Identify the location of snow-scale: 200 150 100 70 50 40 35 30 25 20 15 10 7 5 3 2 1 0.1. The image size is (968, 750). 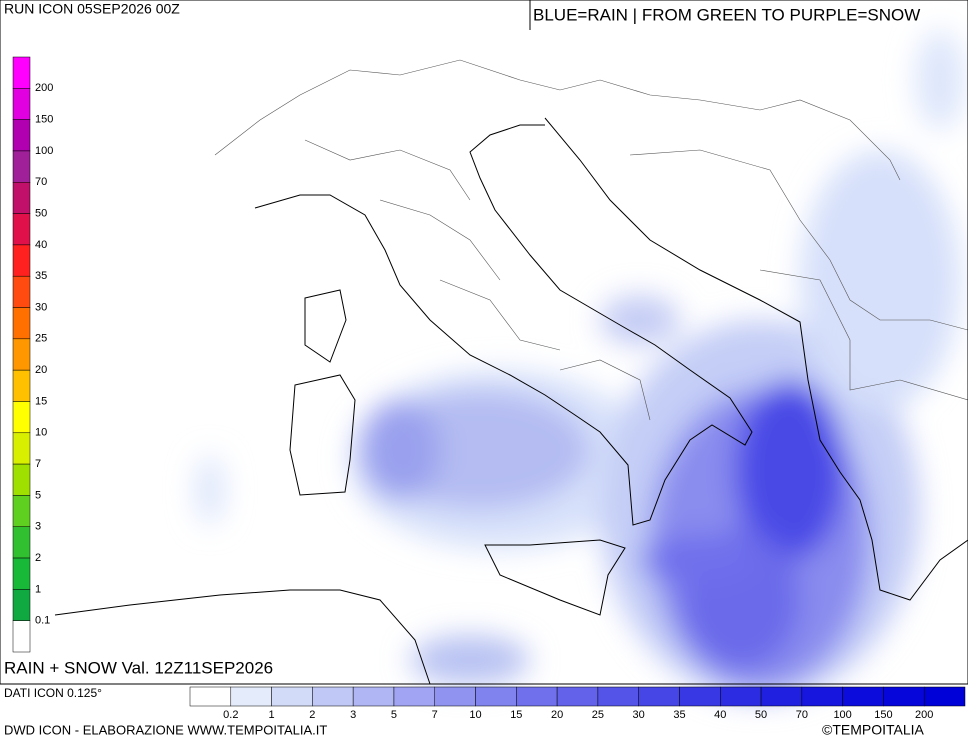
(32, 354).